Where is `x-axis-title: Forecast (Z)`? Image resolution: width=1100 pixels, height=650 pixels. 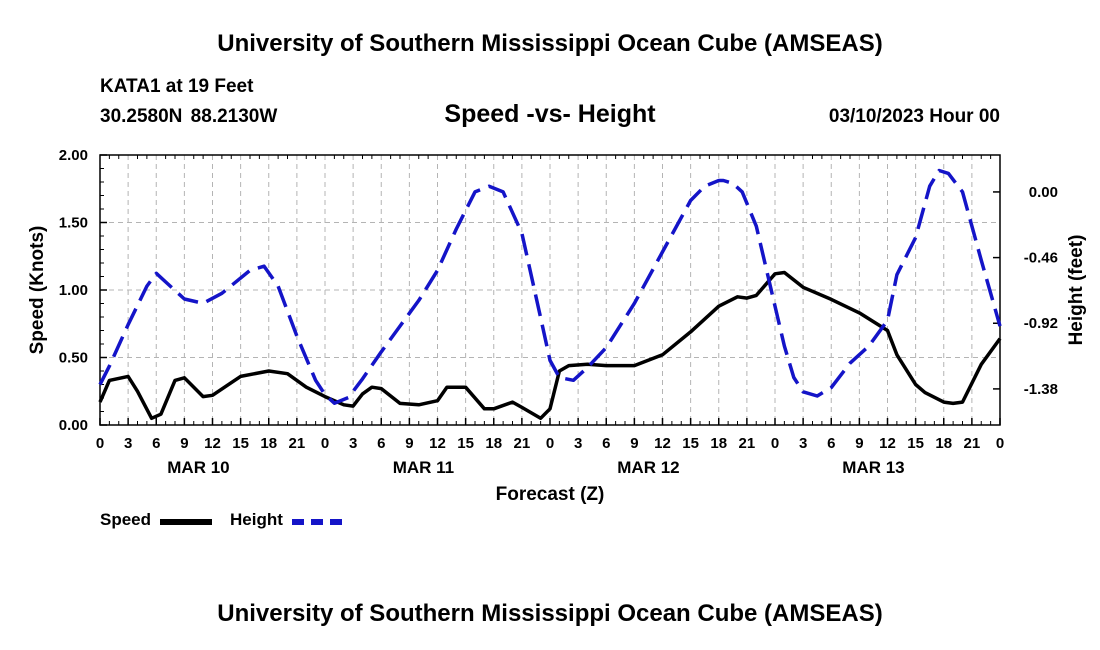
x-axis-title: Forecast (Z) is located at coordinates (550, 494).